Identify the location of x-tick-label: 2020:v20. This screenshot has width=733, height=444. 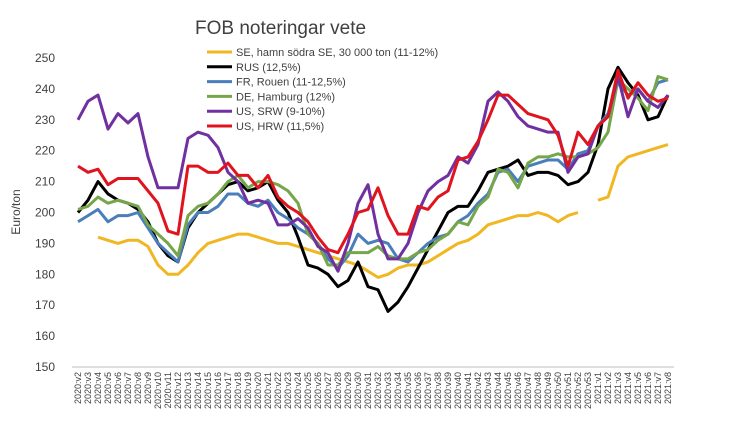
(258, 390).